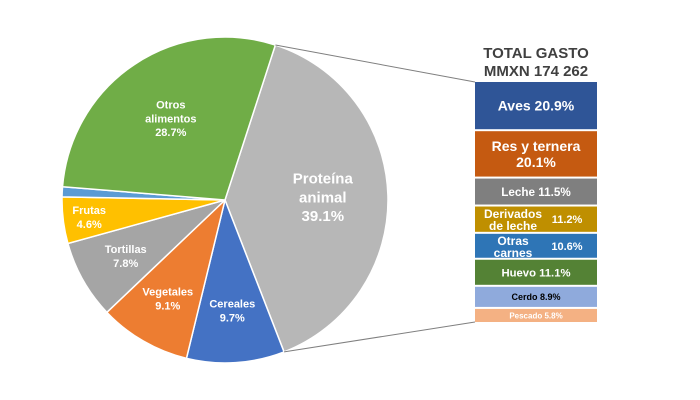 The height and width of the screenshot is (400, 700). What do you see at coordinates (166, 278) in the screenshot?
I see `pie-slice-vegetales` at bounding box center [166, 278].